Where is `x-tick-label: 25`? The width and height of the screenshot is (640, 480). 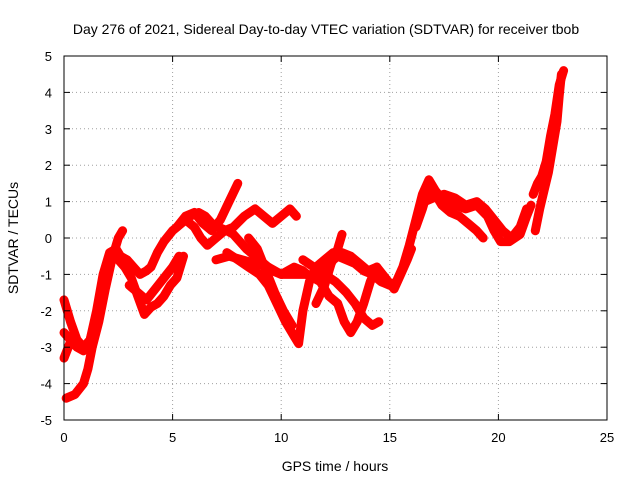
x-tick-label: 25 is located at coordinates (607, 437).